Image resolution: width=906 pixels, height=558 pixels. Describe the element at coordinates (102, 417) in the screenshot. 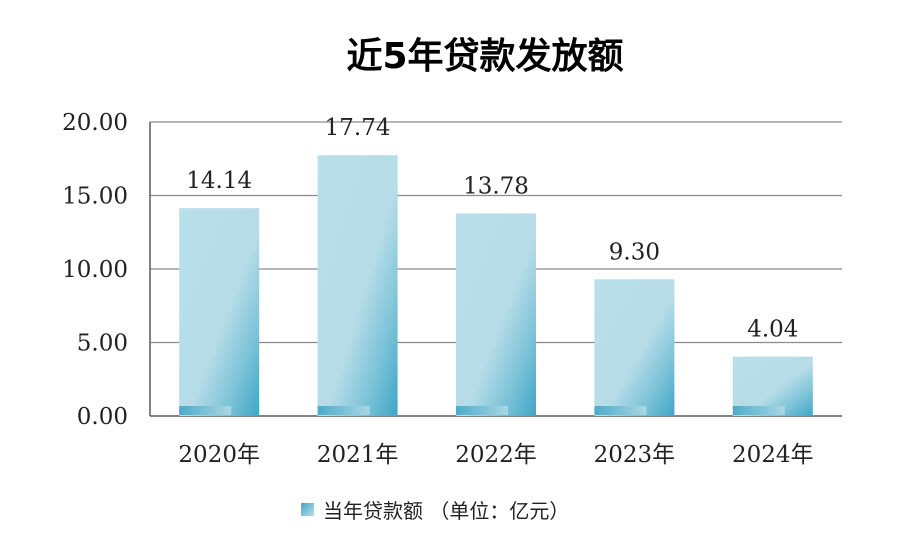

I see `y-tick-label: 0.00` at that location.